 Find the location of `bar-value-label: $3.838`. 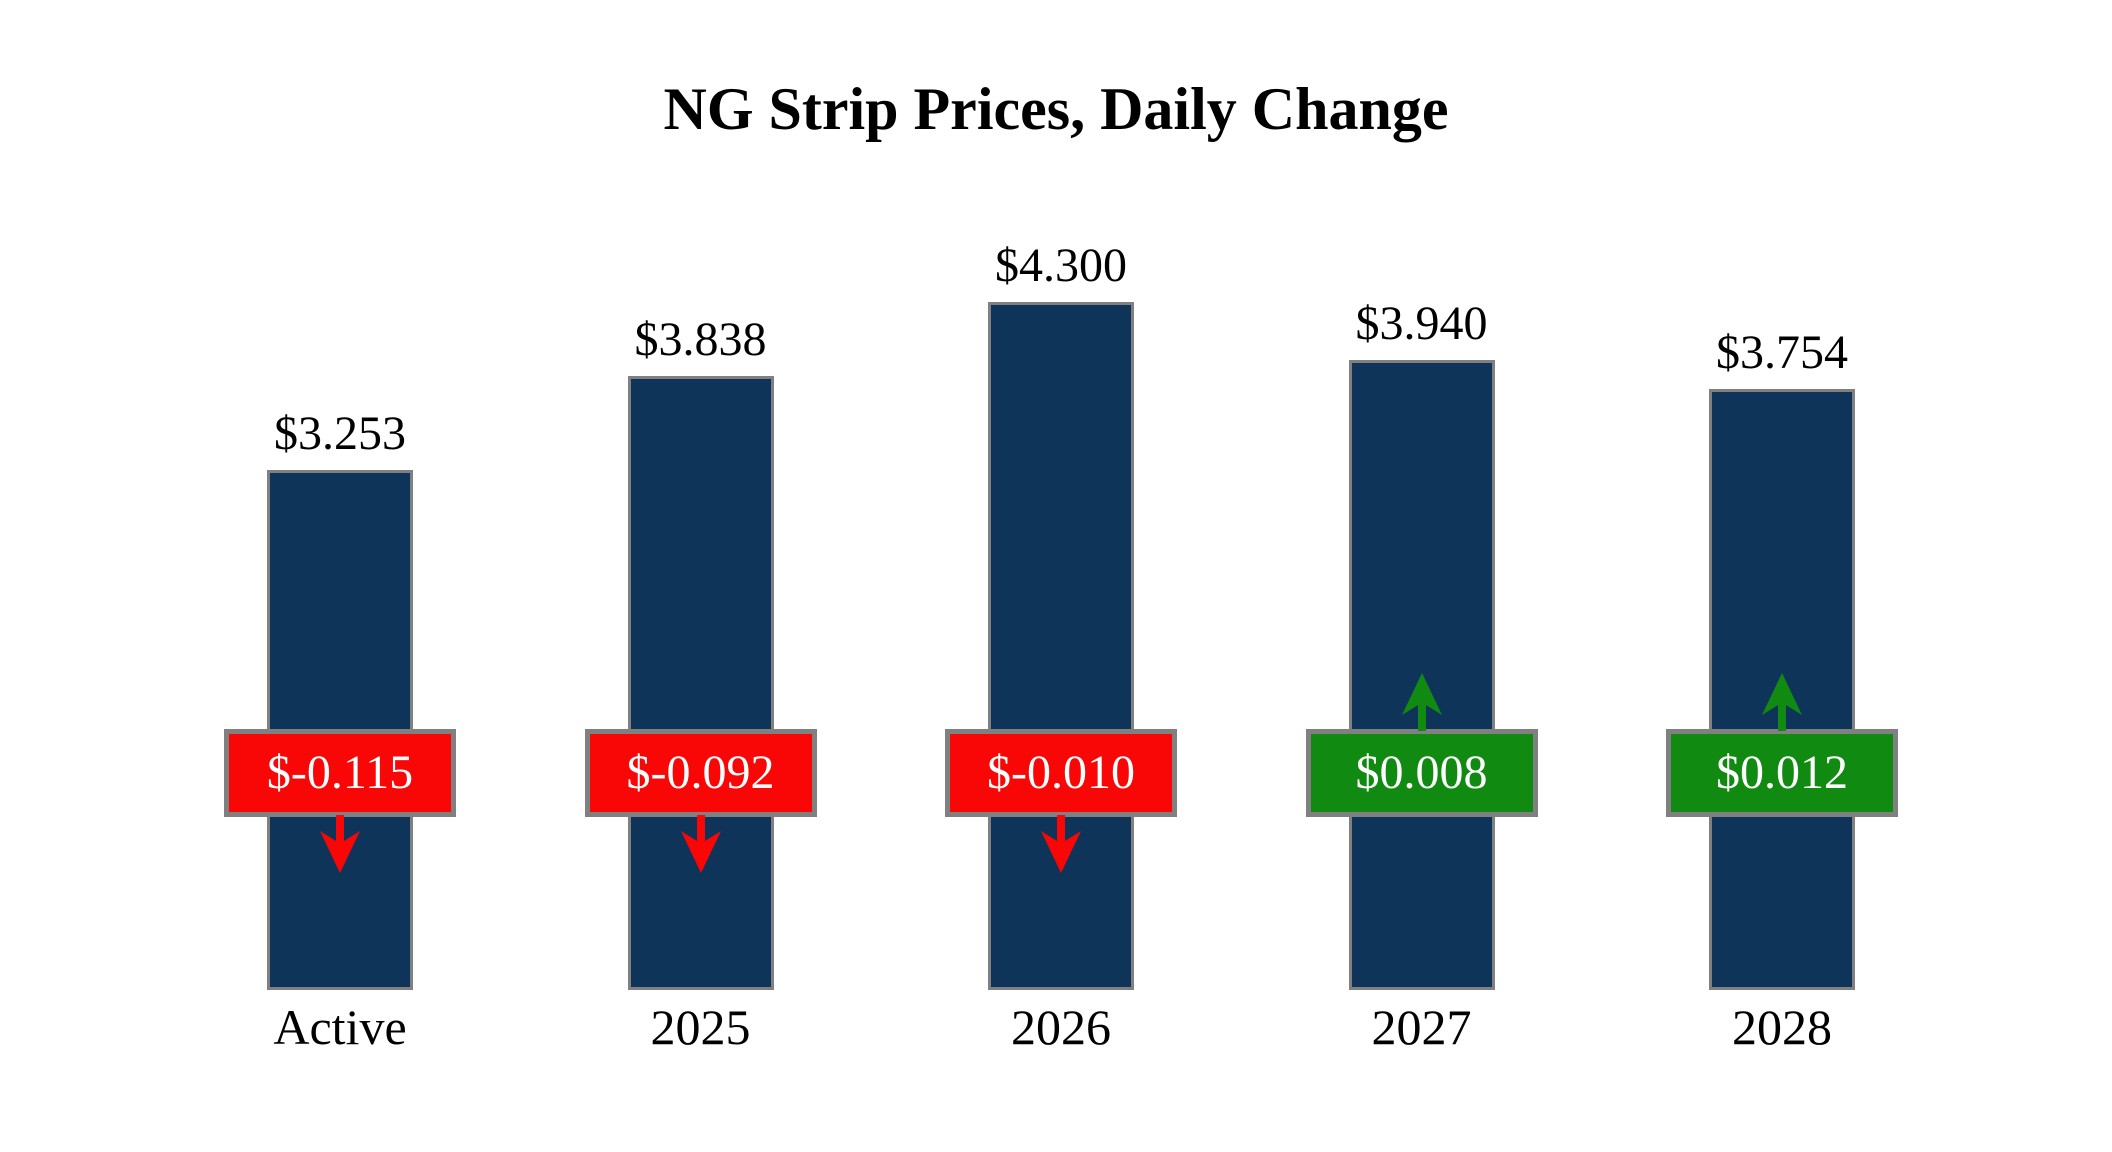

bar-value-label: $3.838 is located at coordinates (700, 339).